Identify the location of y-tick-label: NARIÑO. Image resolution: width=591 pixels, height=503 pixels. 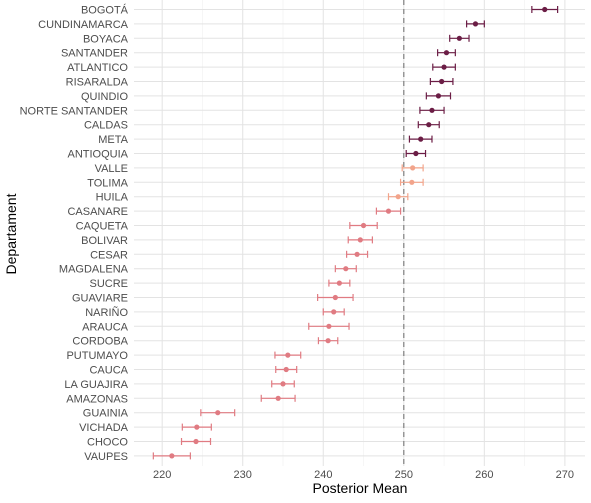
(106, 312).